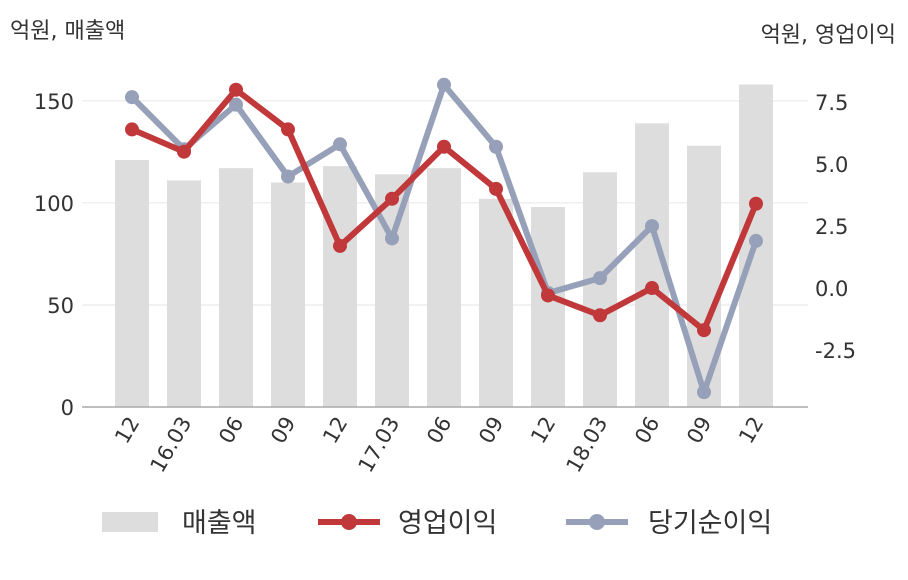 The image size is (908, 580). Describe the element at coordinates (710, 523) in the screenshot. I see `legend-label: 당기순이익` at that location.